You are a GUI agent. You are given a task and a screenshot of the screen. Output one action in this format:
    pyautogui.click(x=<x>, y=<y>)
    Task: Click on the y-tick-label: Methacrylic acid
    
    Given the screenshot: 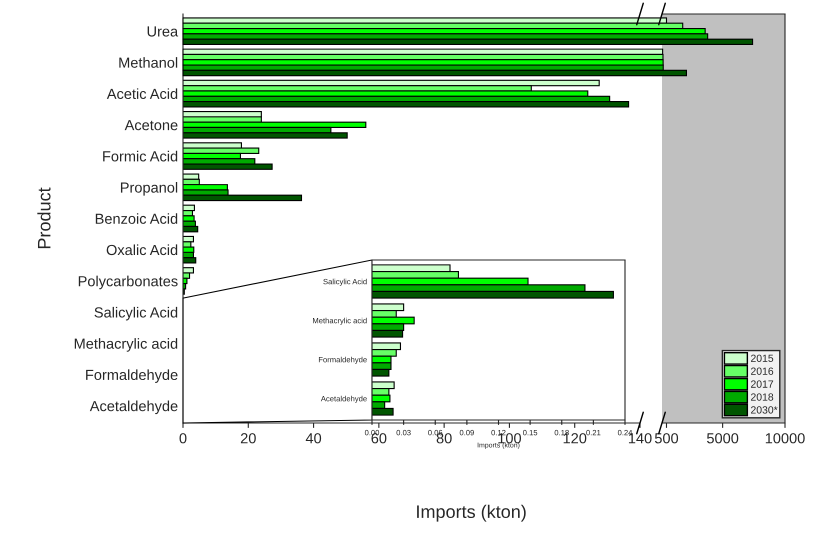 What is the action you would take?
    pyautogui.click(x=126, y=345)
    